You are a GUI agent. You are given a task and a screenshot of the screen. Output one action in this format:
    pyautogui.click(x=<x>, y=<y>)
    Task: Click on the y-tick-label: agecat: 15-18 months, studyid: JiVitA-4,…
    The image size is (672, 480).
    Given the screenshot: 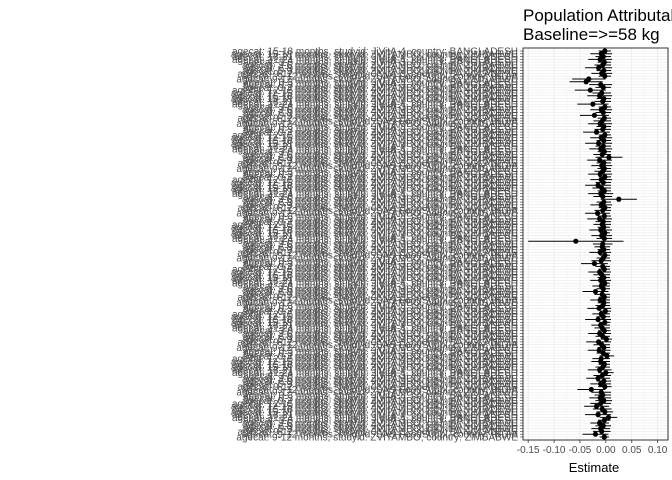 What is the action you would take?
    pyautogui.click(x=375, y=275)
    